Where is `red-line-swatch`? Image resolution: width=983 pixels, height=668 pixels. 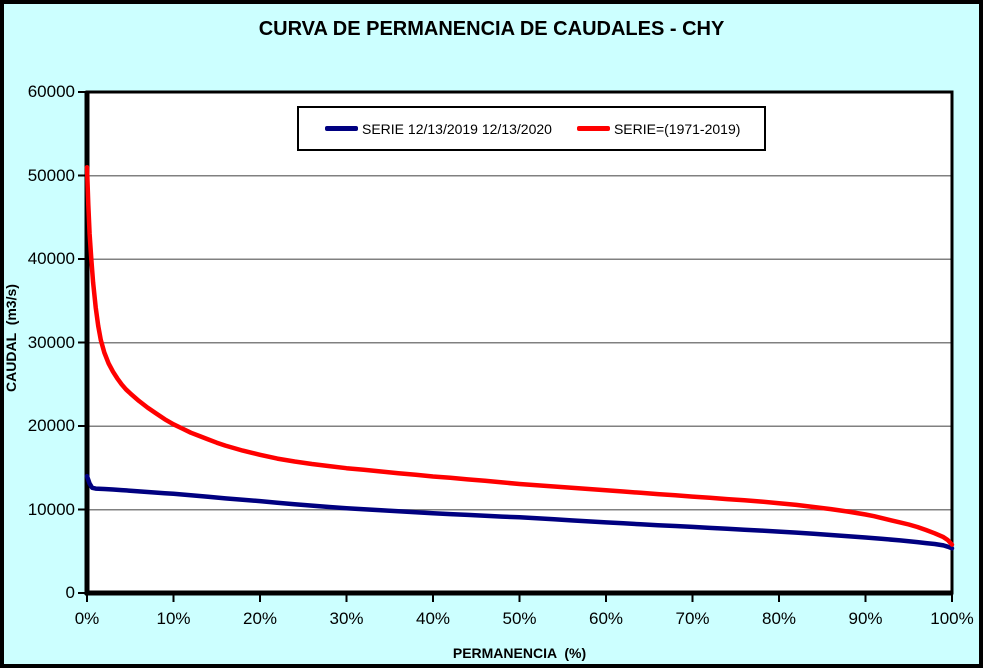
red-line-swatch is located at coordinates (593, 128).